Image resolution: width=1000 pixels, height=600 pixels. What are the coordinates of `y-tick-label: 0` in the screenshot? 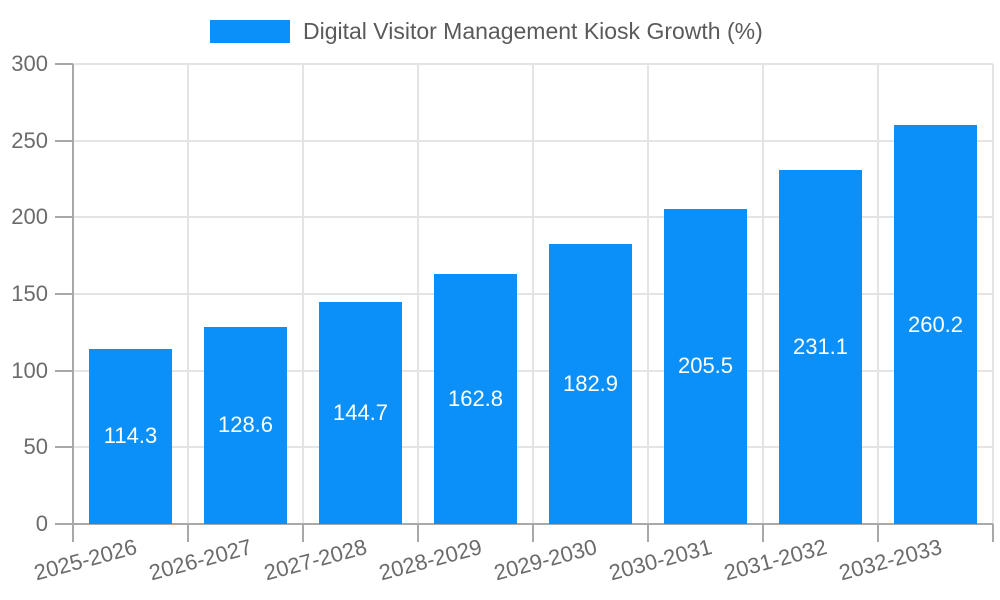 It's located at (41, 523).